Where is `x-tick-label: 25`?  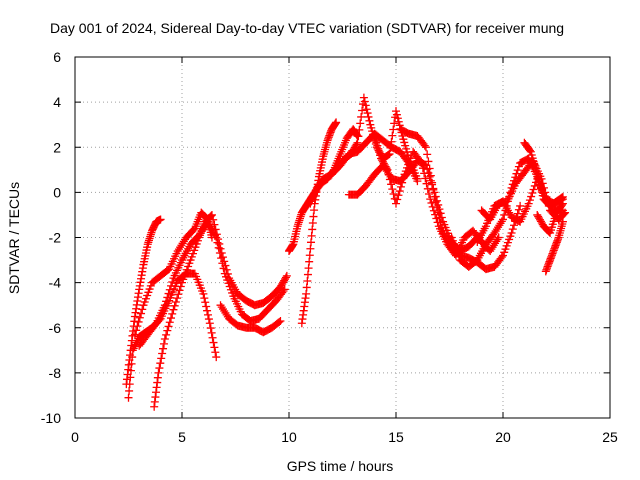 x-tick-label: 25 is located at coordinates (610, 437).